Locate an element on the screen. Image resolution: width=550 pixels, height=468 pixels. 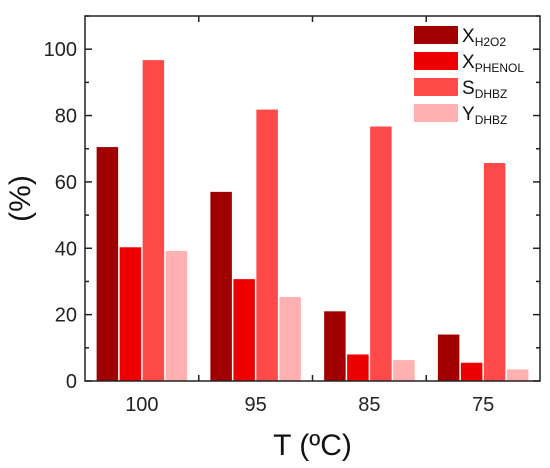
y-tick-label: 0 is located at coordinates (71, 382).